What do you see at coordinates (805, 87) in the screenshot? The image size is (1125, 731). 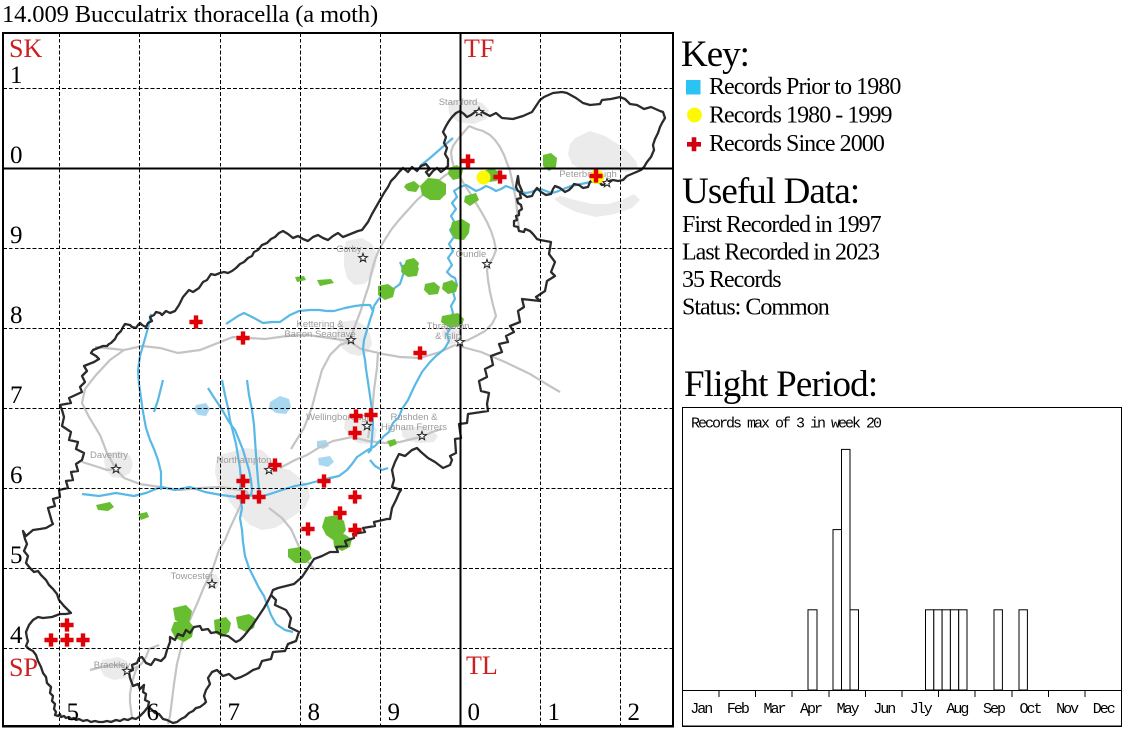 I see `svg-text: Records Prior to 1980` at bounding box center [805, 87].